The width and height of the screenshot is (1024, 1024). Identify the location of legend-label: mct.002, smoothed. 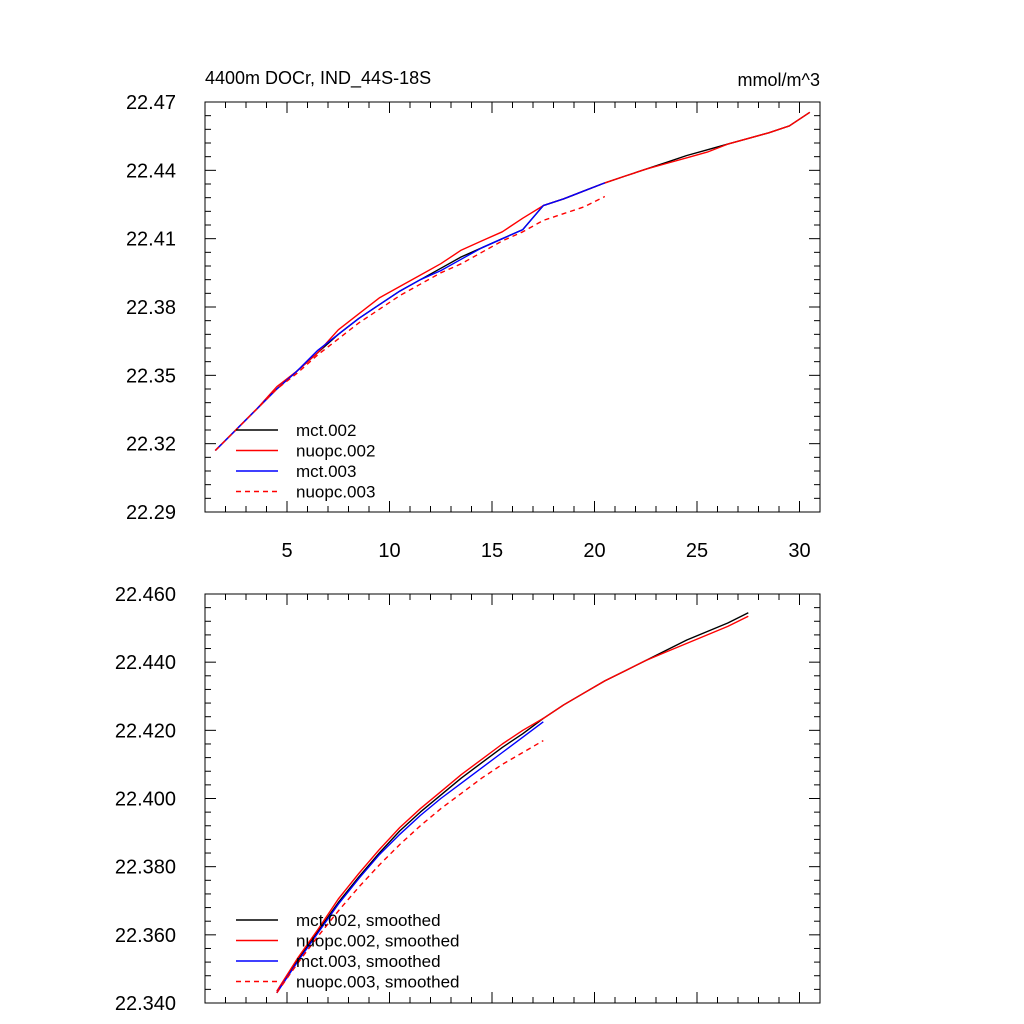
(368, 920).